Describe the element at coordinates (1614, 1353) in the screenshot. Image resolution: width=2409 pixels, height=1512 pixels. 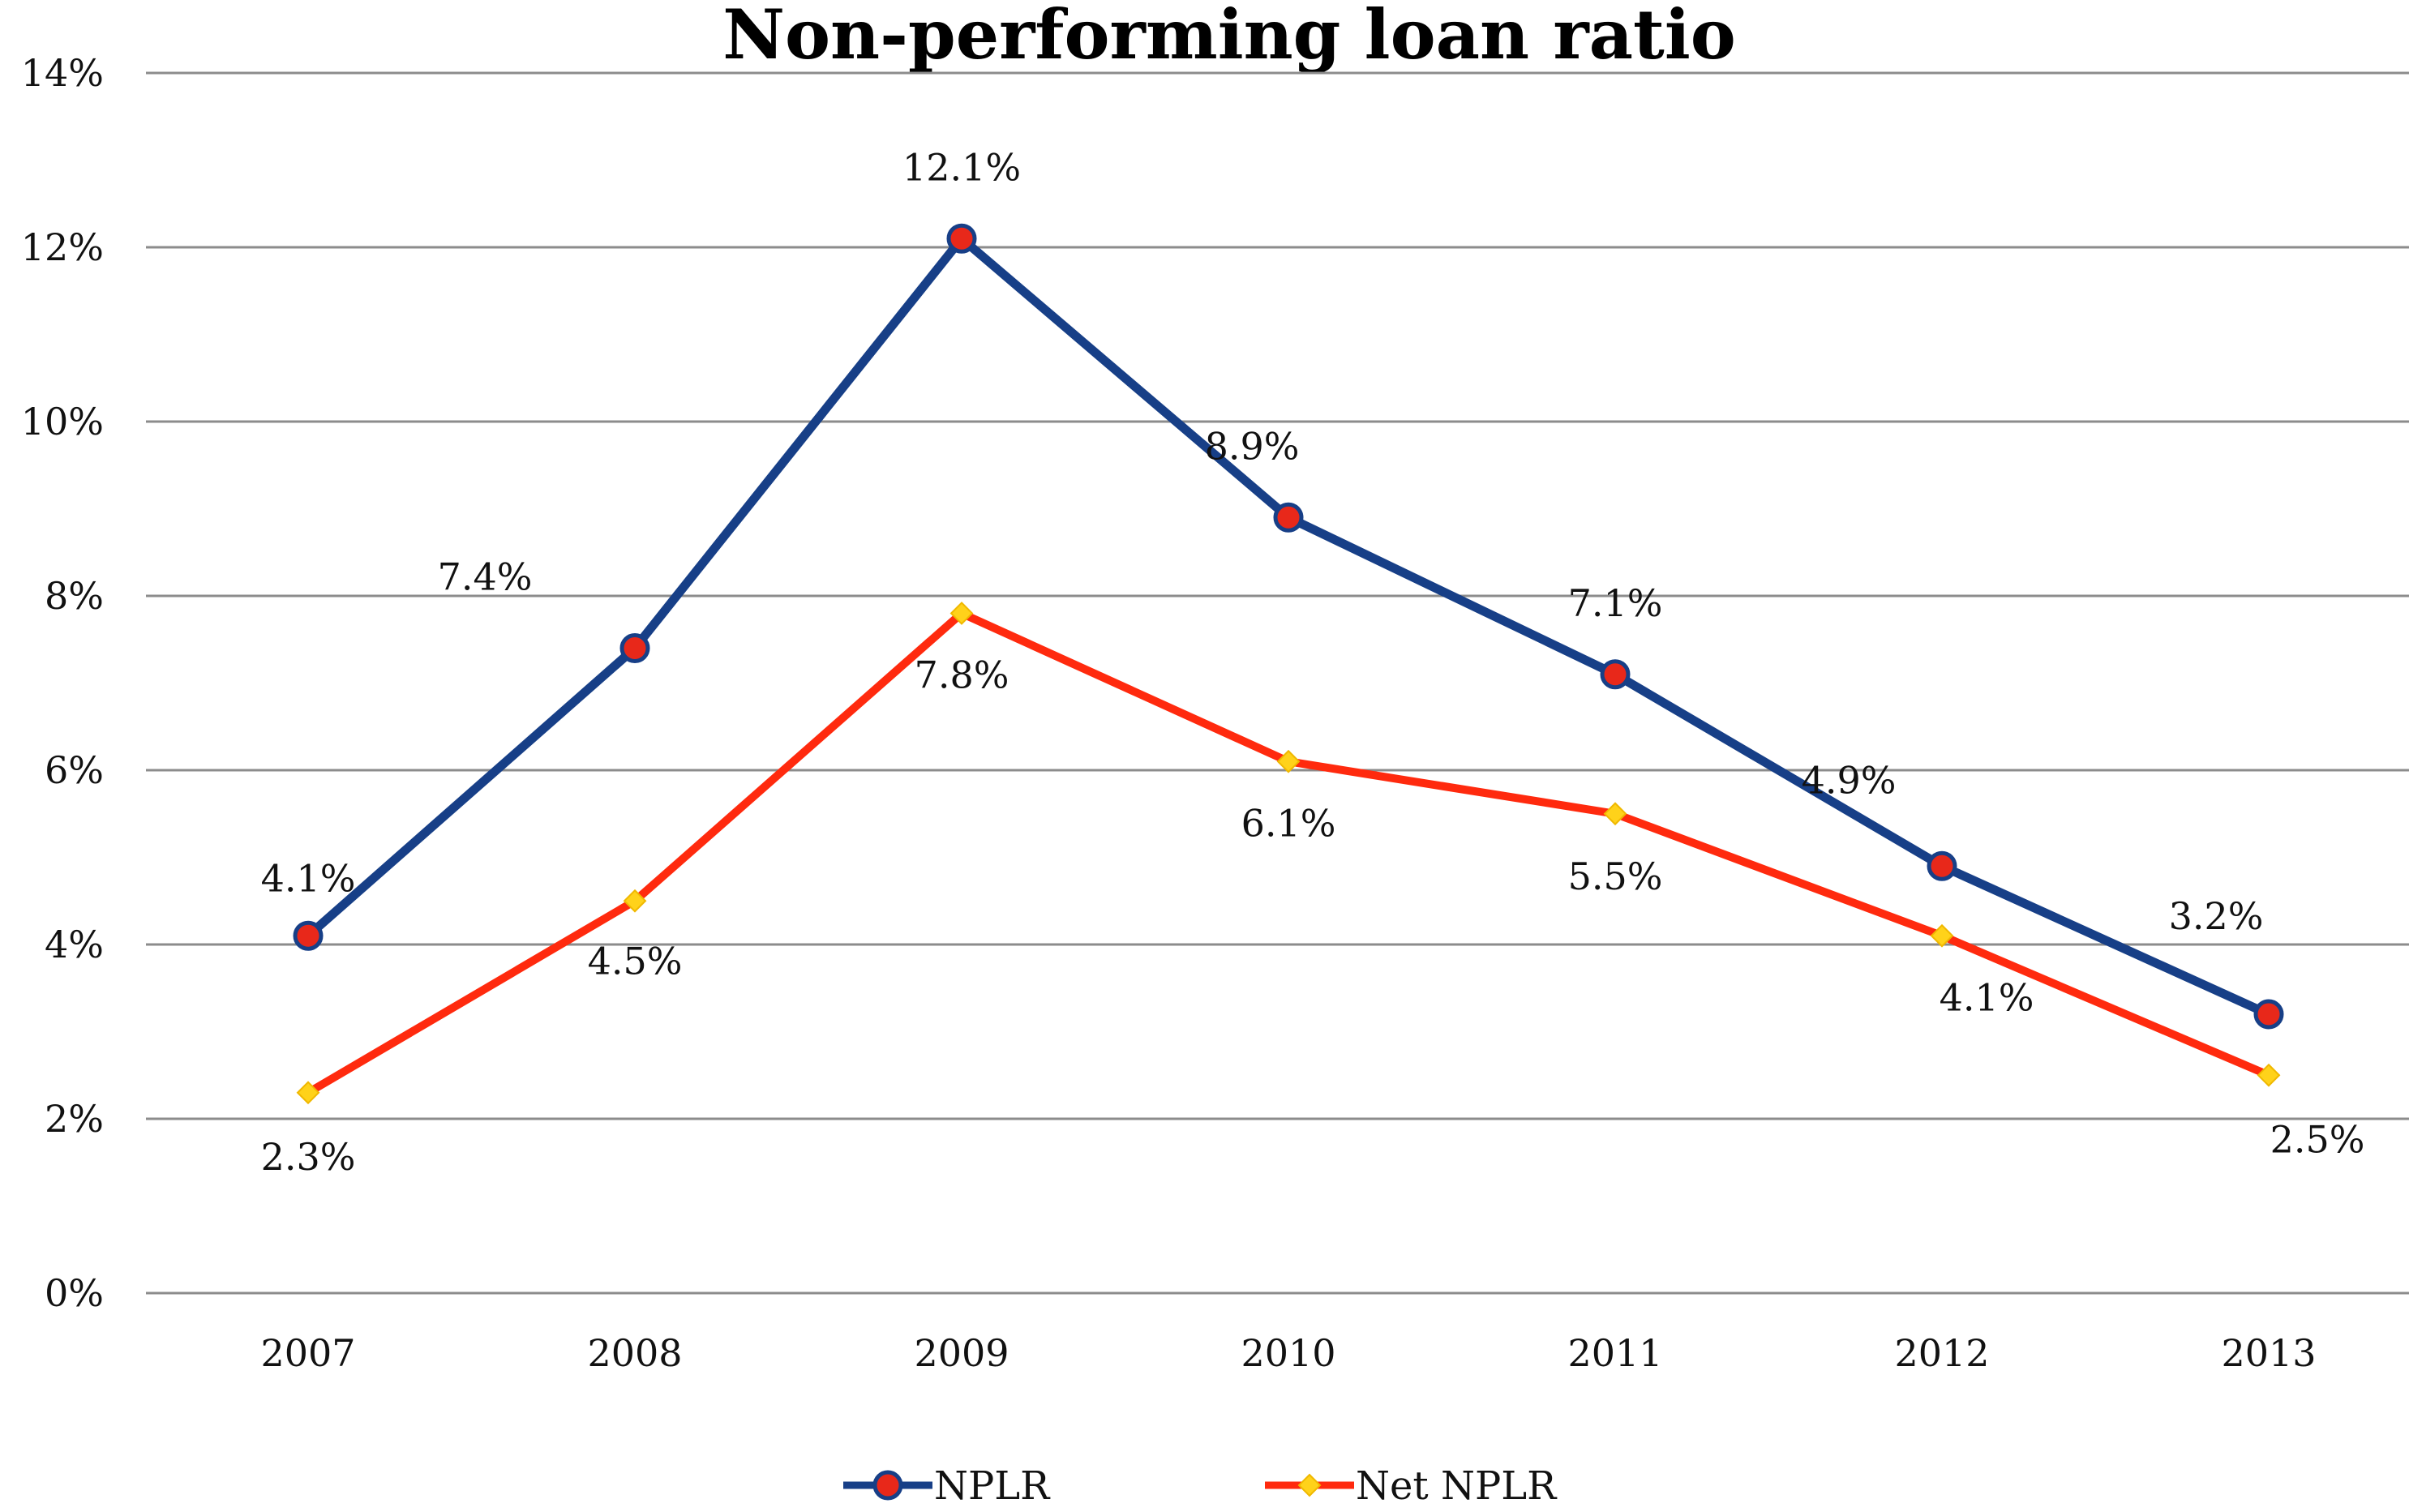
I see `x-tick-label: 2011` at that location.